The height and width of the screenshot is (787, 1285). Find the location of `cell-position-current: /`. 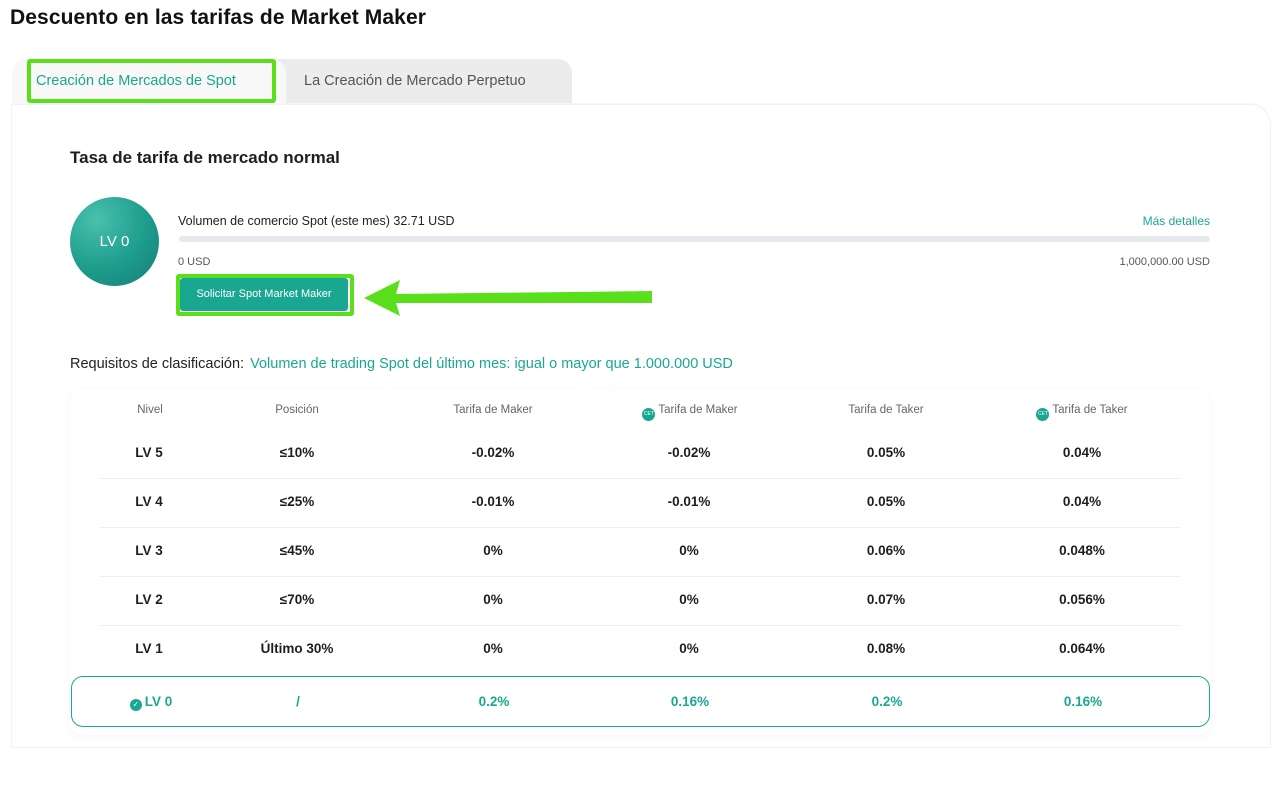

cell-position-current: / is located at coordinates (298, 701).